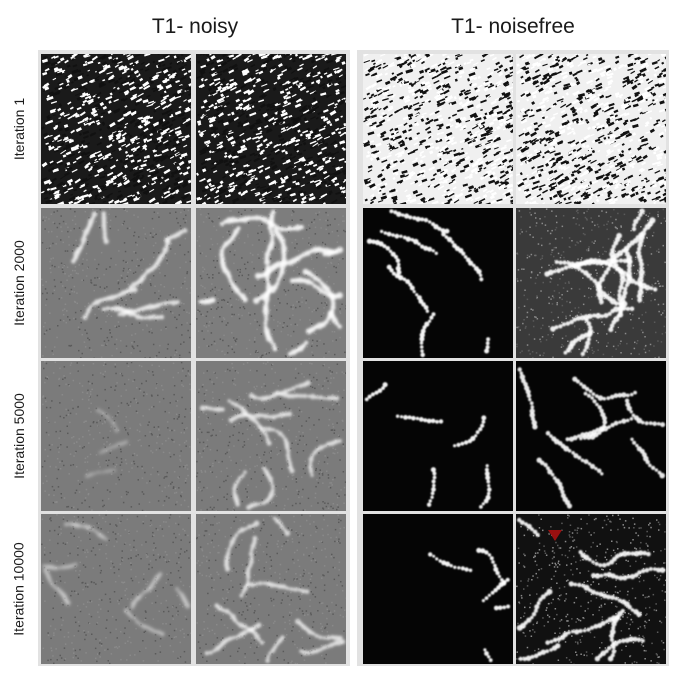  Describe the element at coordinates (438, 589) in the screenshot. I see `image-iteration-10000-noisefree-a` at that location.